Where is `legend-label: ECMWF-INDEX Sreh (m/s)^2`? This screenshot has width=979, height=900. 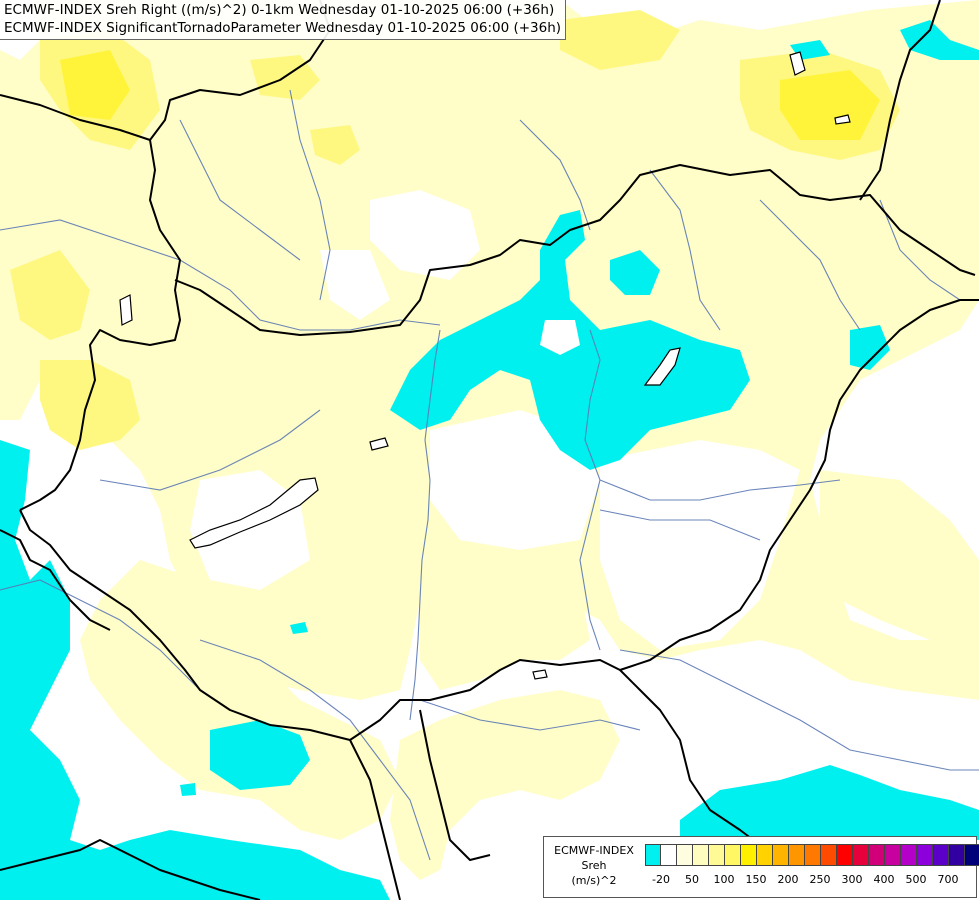
legend-label: ECMWF-INDEX Sreh (m/s)^2 is located at coordinates (594, 865).